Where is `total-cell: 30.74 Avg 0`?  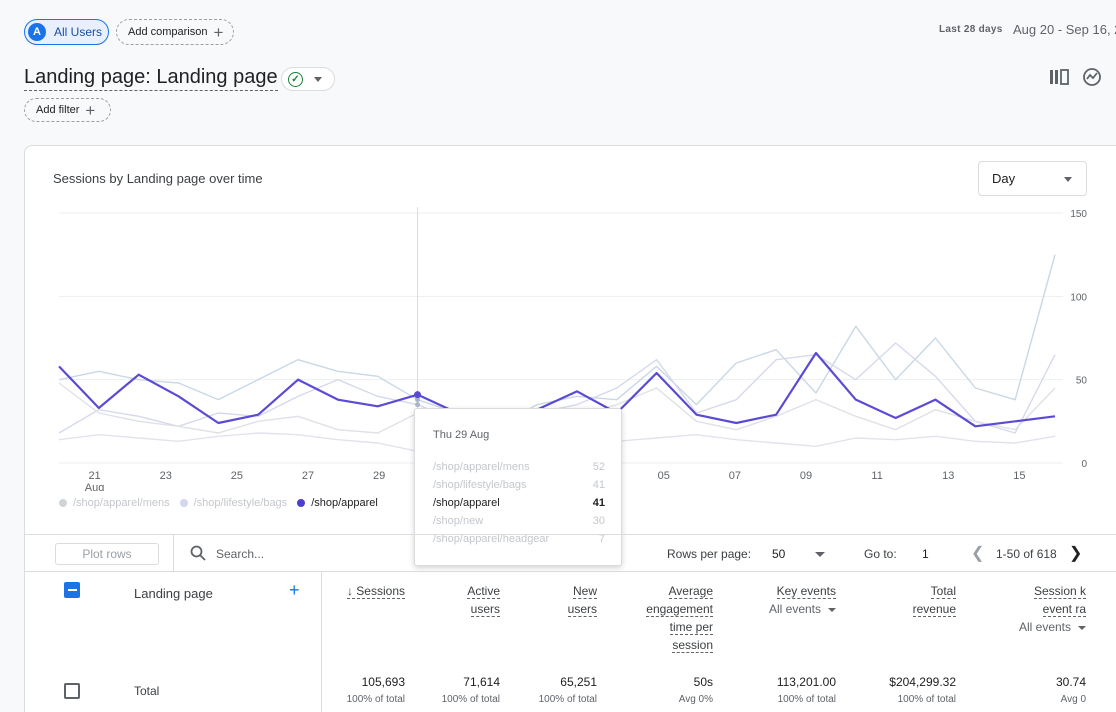
total-cell: 30.74 Avg 0 is located at coordinates (1071, 690).